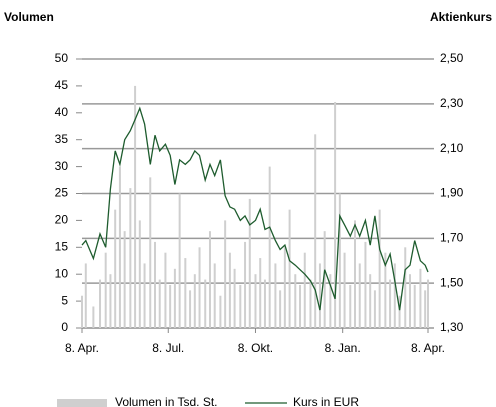  What do you see at coordinates (62, 273) in the screenshot?
I see `y-tick-label: 10` at bounding box center [62, 273].